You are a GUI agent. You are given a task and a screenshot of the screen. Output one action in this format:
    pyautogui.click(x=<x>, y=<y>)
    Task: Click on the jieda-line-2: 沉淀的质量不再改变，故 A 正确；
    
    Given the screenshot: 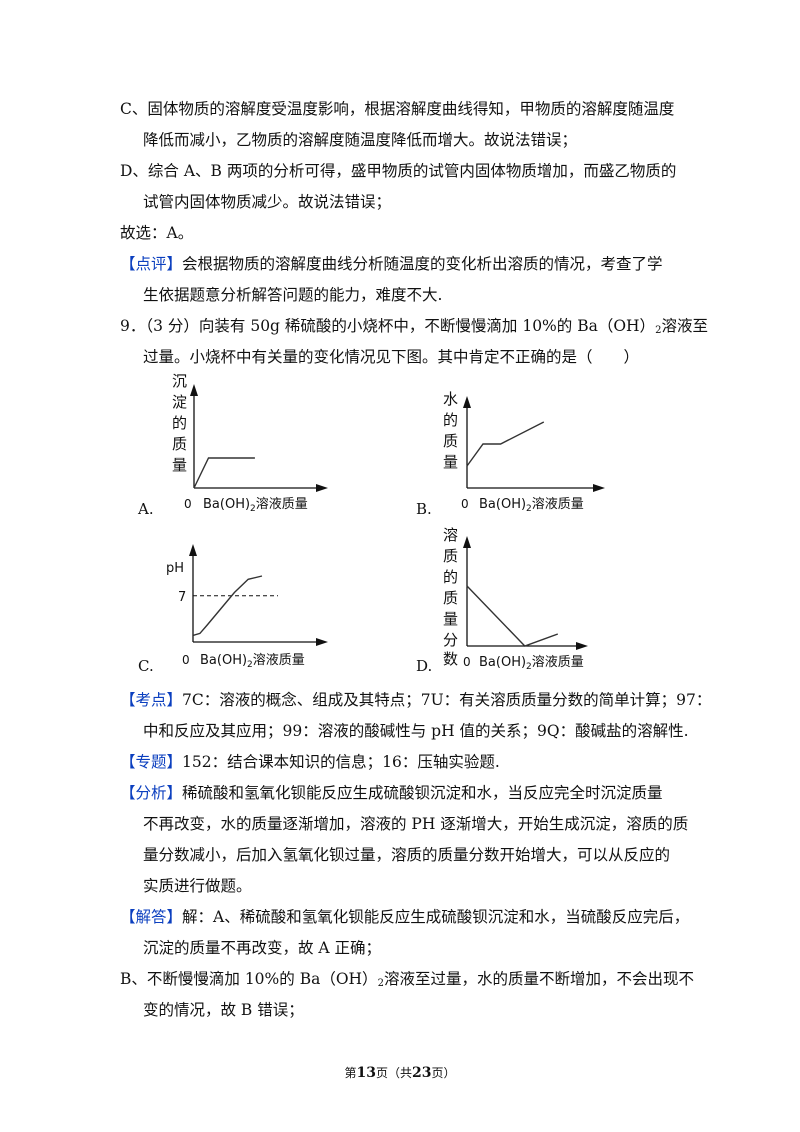 What is the action you would take?
    pyautogui.click(x=262, y=948)
    